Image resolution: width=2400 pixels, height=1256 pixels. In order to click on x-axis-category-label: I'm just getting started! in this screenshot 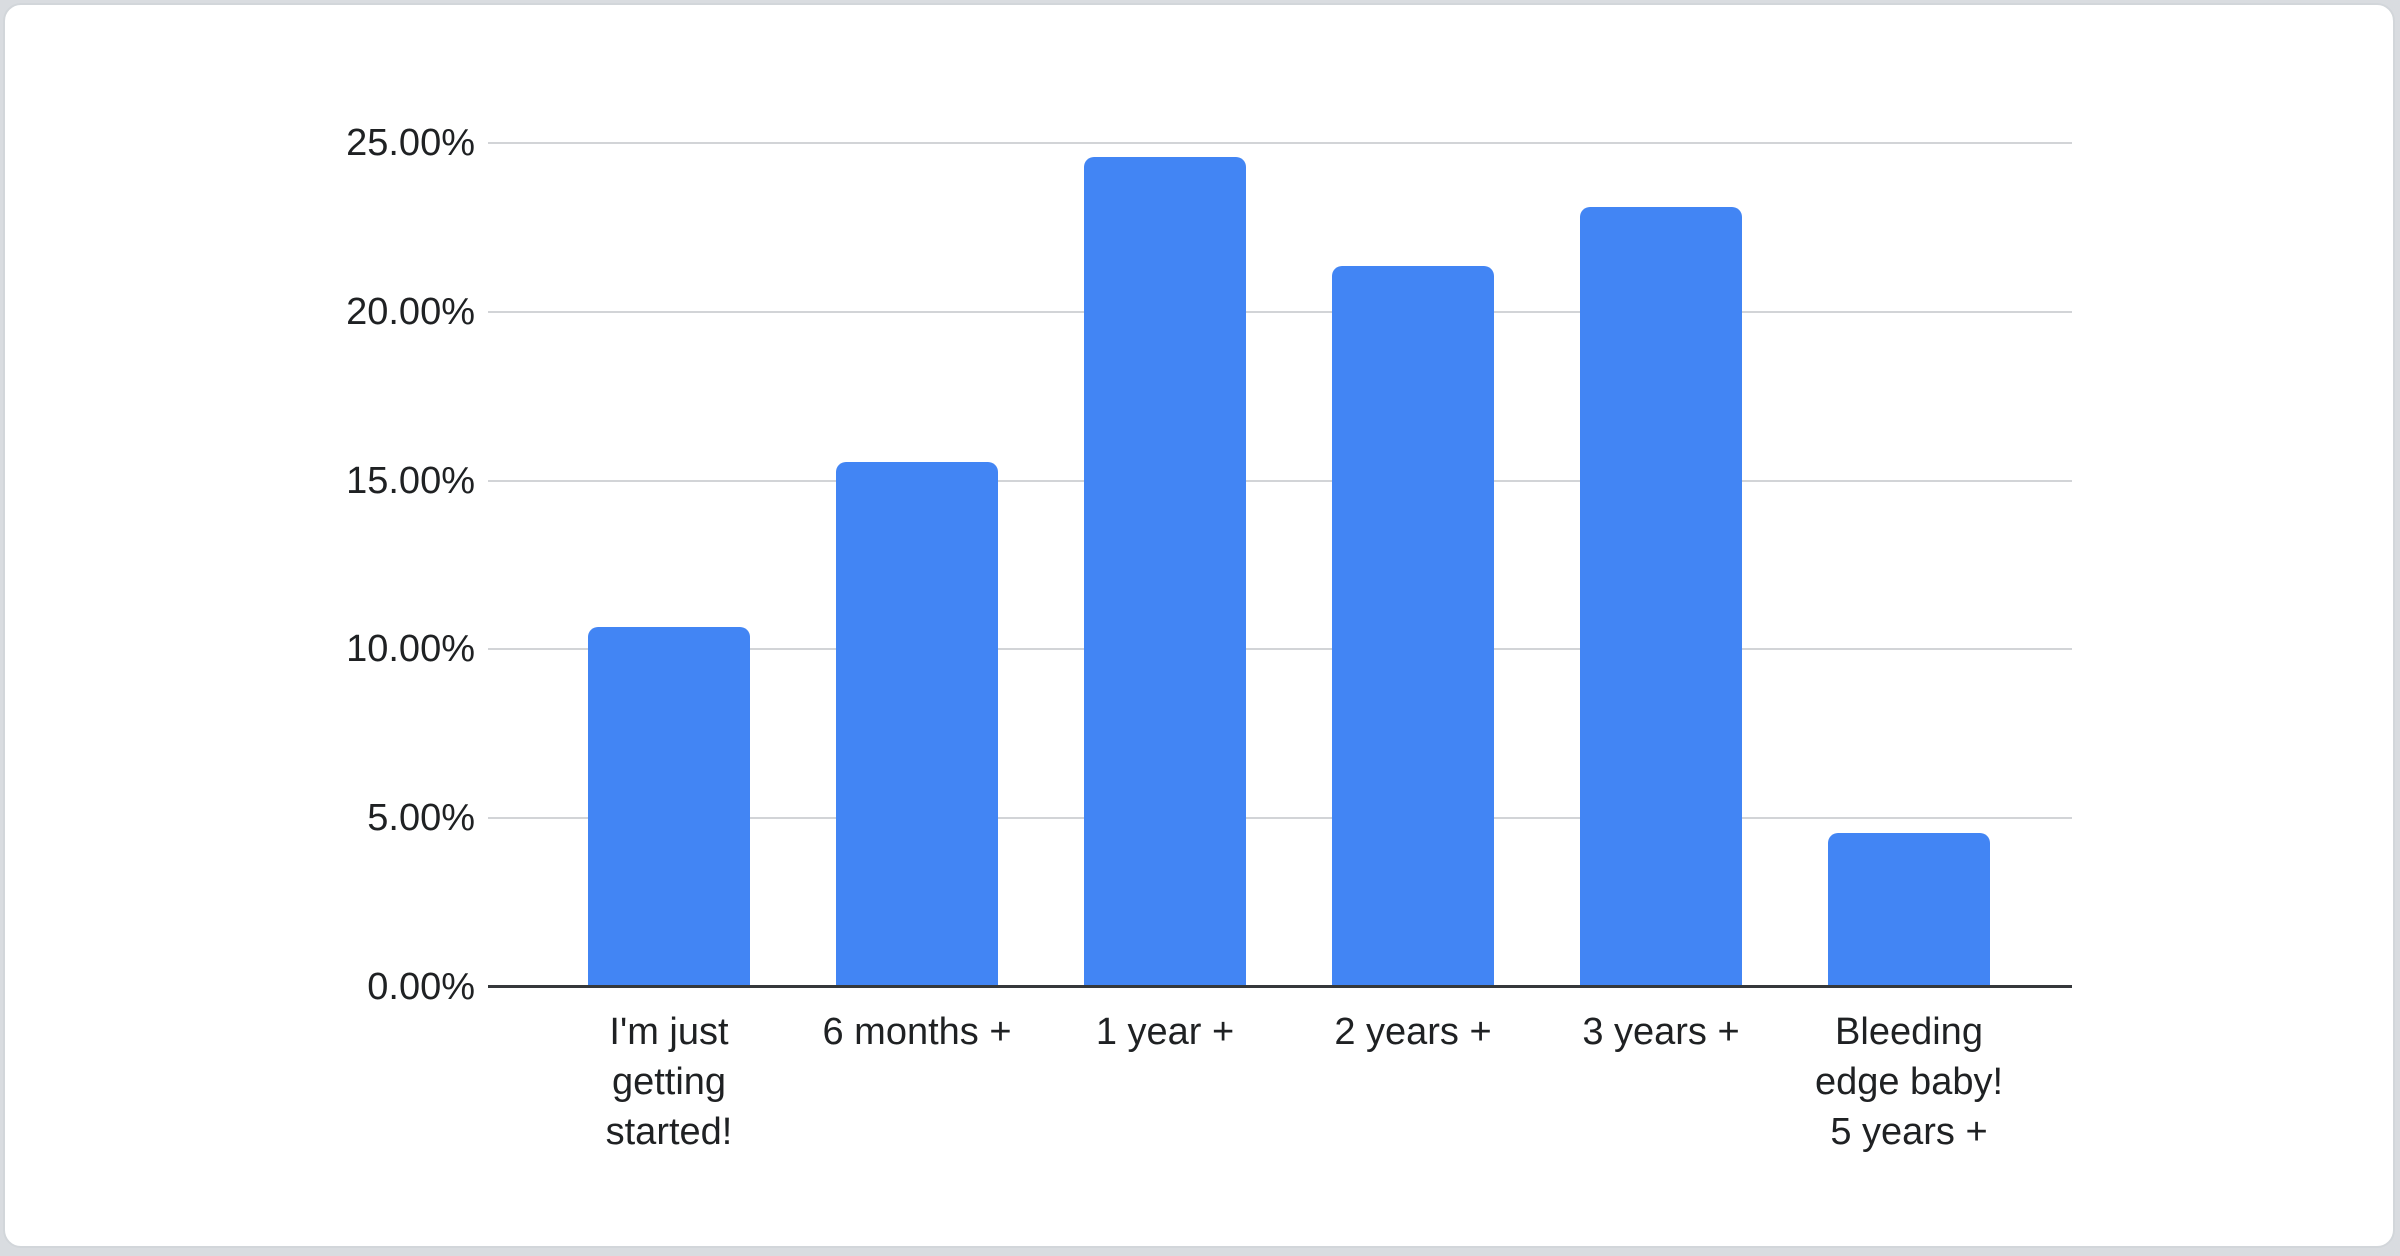, I will do `click(669, 1082)`.